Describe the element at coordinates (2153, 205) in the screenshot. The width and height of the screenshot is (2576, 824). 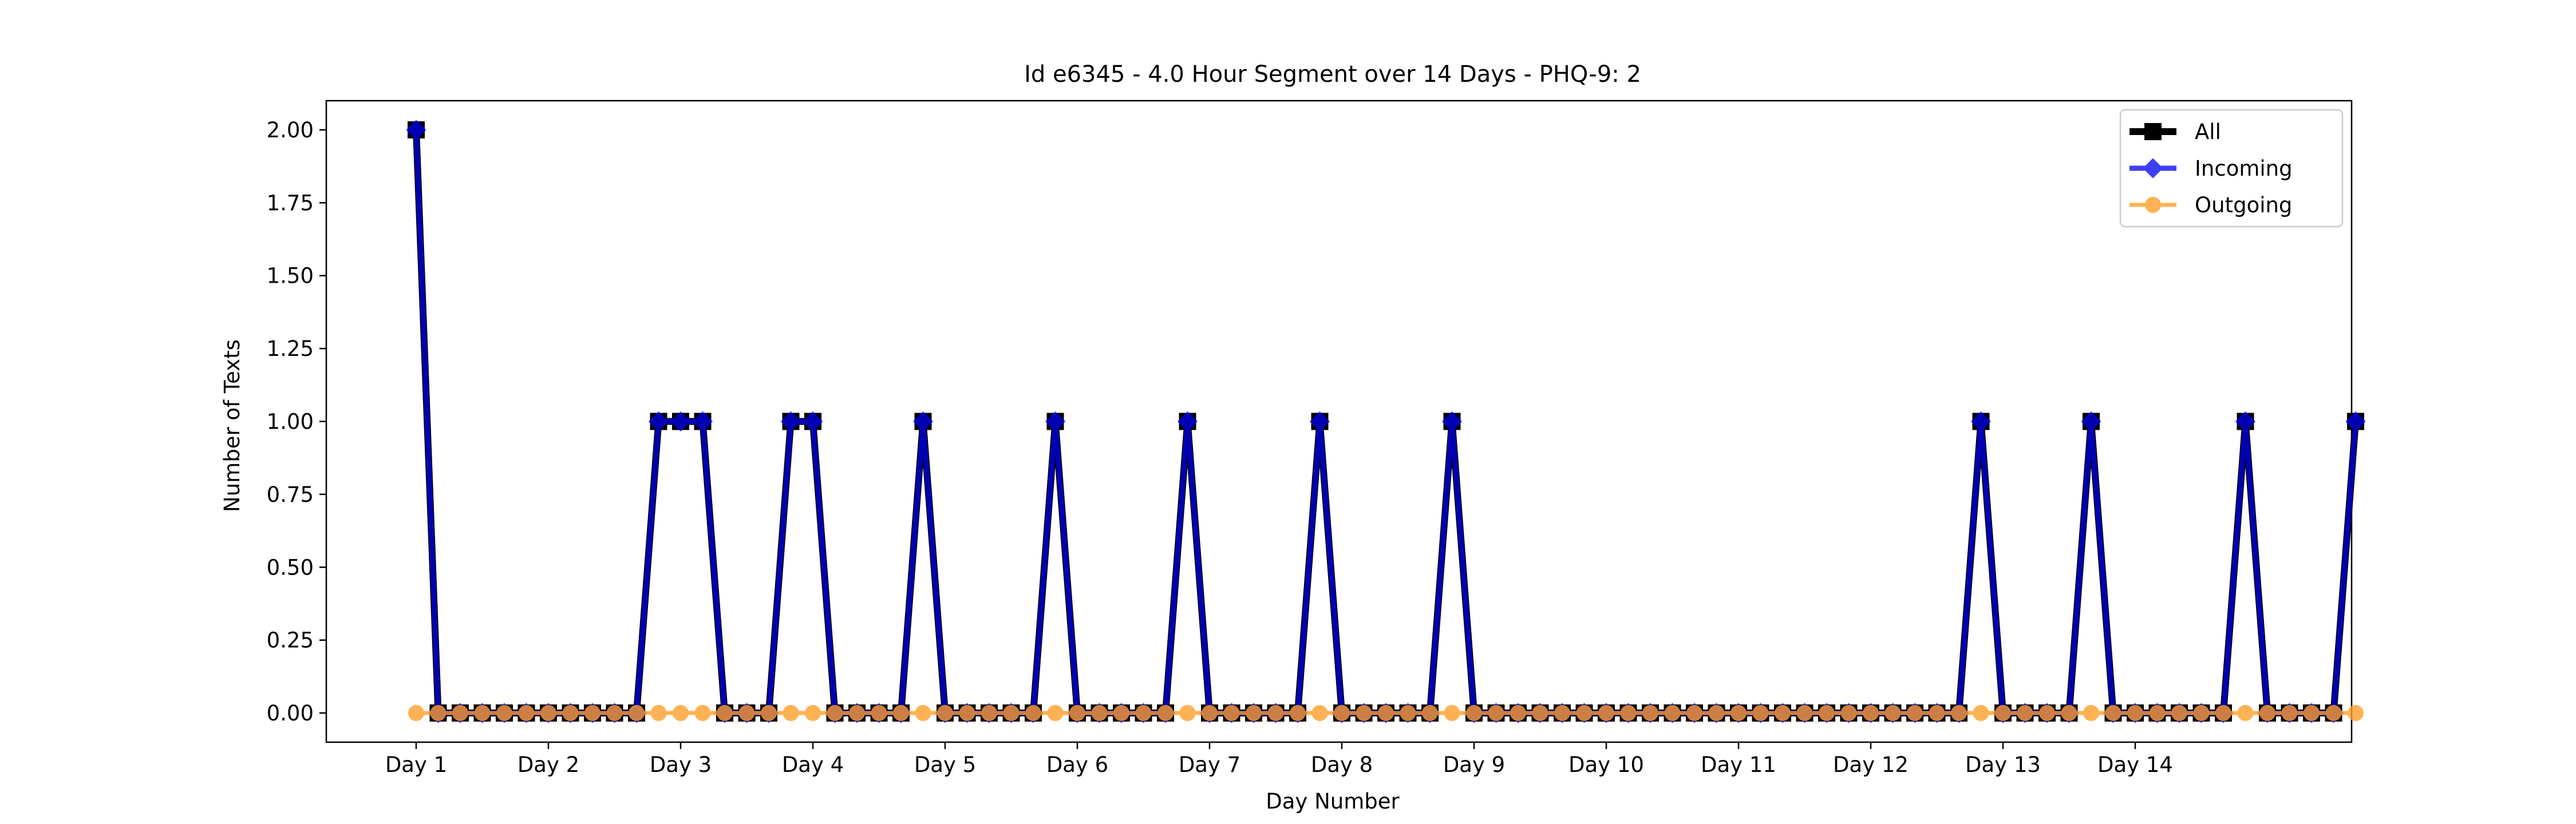
I see `legend-marker-outgoing` at that location.